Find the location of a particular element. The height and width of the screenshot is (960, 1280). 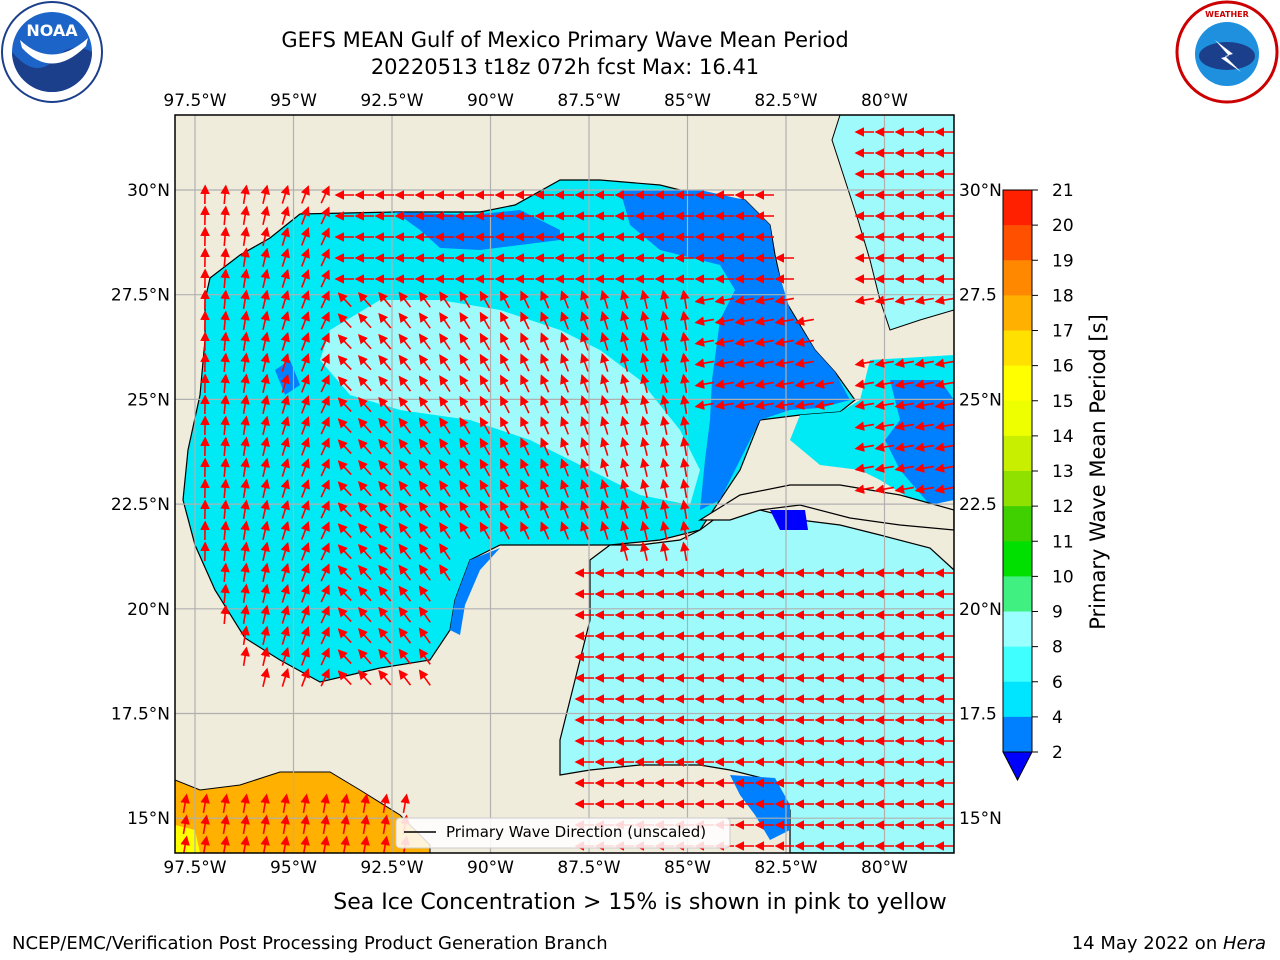

colorbar-tick-label: 10 is located at coordinates (1063, 577).